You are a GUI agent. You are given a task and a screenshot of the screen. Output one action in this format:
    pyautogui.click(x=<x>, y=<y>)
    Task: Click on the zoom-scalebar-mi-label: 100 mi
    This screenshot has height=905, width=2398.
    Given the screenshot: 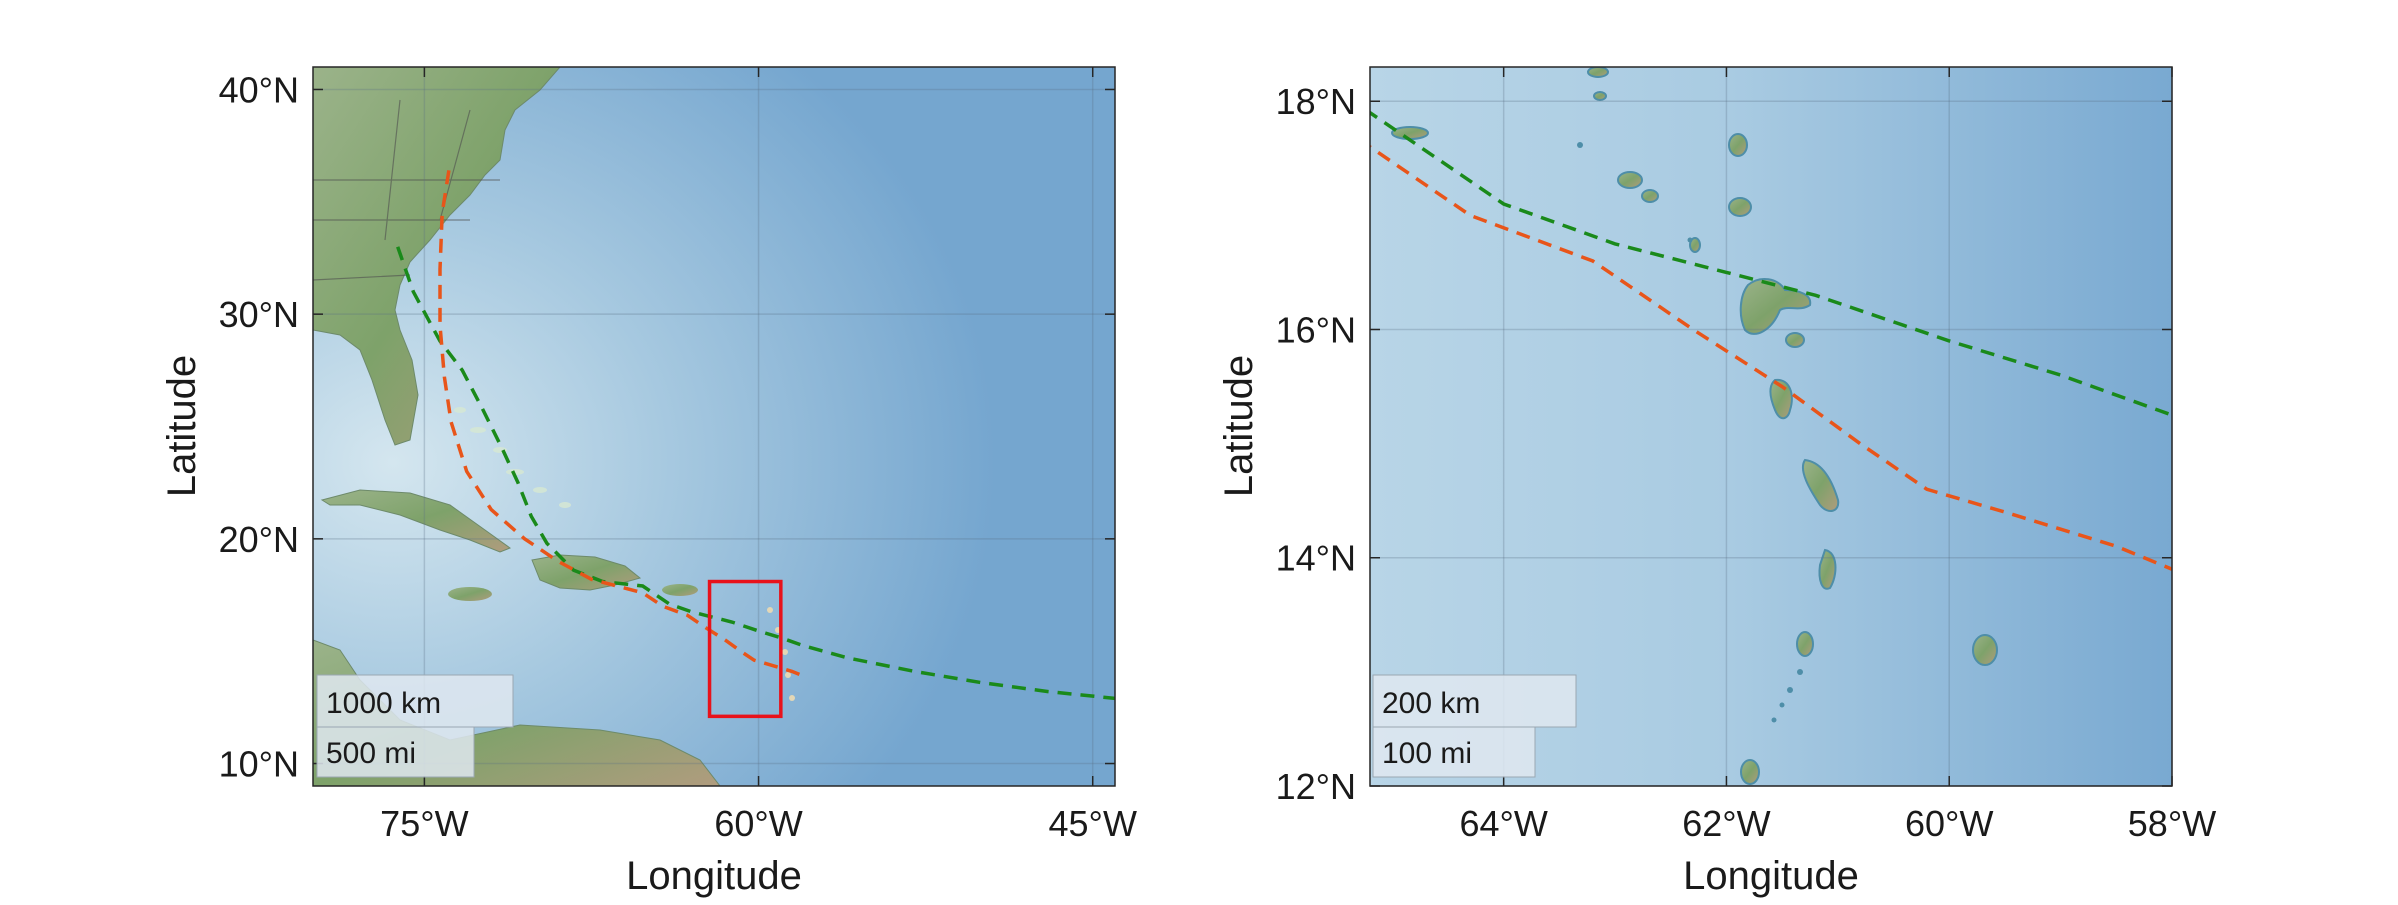 What is the action you would take?
    pyautogui.click(x=1427, y=753)
    